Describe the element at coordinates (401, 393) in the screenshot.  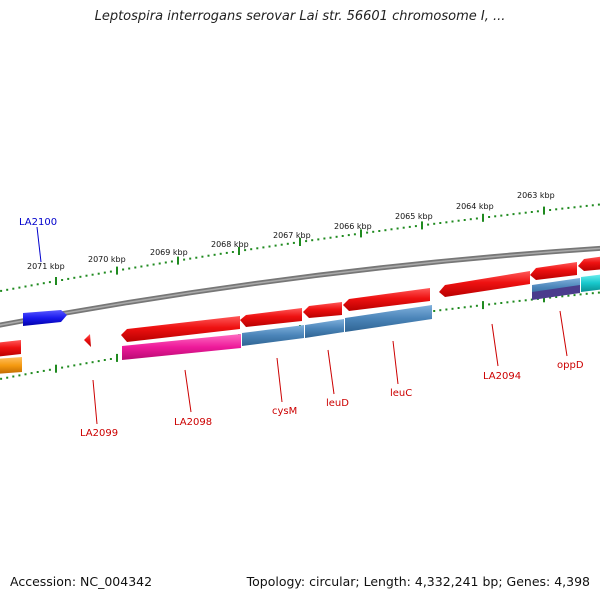
I see `gene-label-leuc: leuC` at that location.